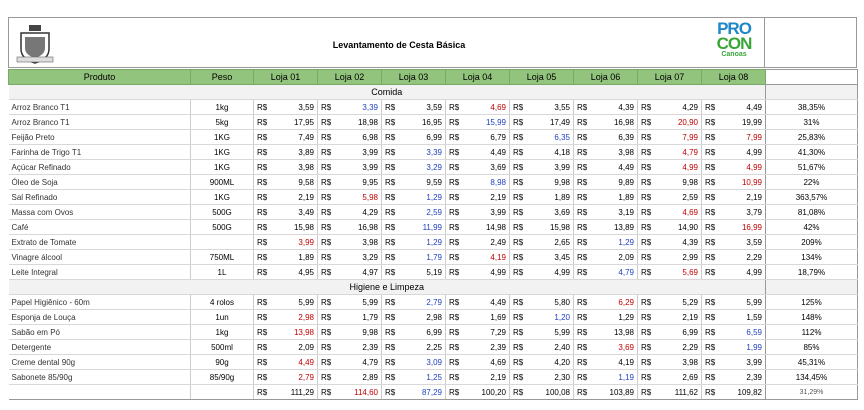 The width and height of the screenshot is (864, 410). Describe the element at coordinates (285, 77) in the screenshot. I see `column-header: Loja 01` at that location.